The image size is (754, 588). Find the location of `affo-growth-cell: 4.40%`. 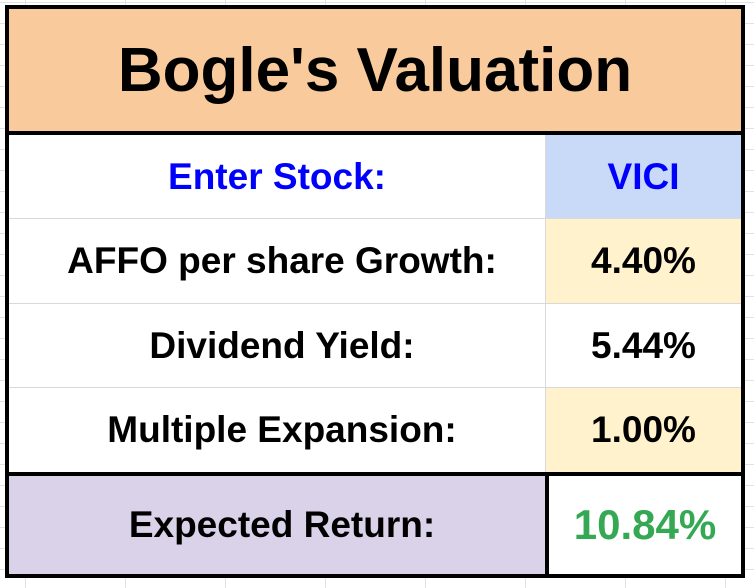

affo-growth-cell: 4.40% is located at coordinates (643, 261).